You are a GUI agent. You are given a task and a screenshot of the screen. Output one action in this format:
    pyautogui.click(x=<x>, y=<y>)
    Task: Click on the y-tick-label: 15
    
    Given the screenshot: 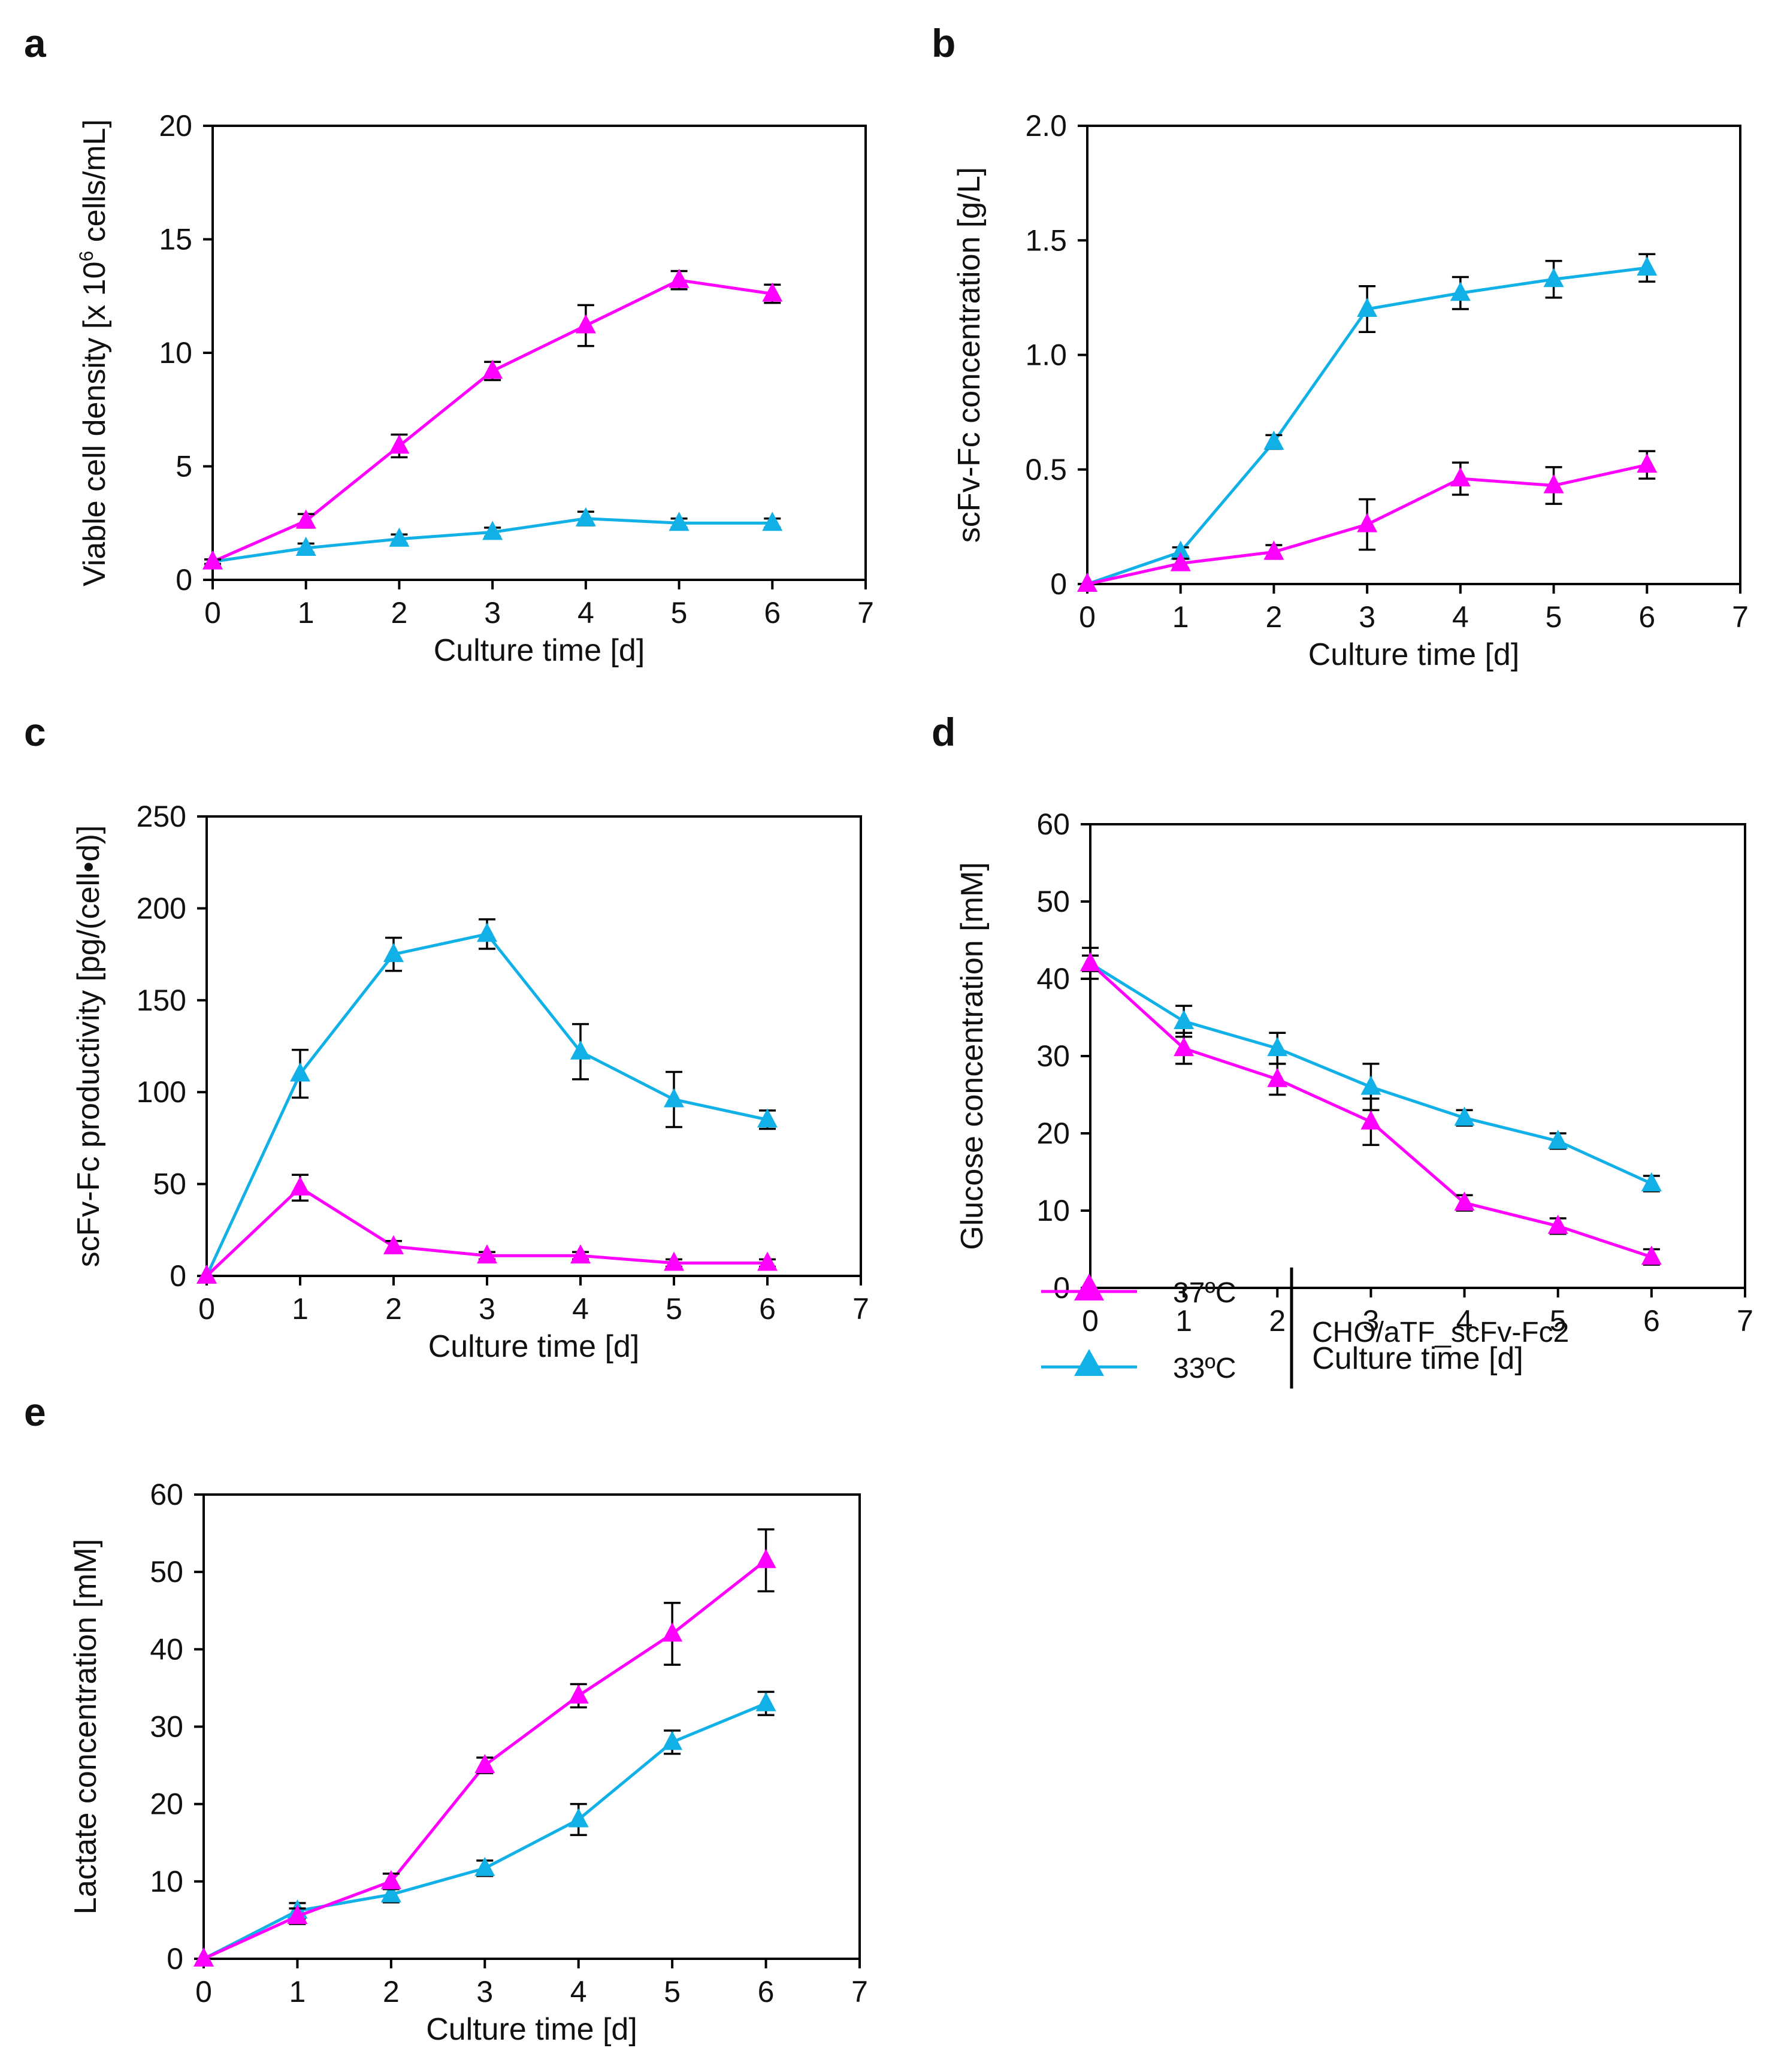 What is the action you would take?
    pyautogui.click(x=176, y=239)
    